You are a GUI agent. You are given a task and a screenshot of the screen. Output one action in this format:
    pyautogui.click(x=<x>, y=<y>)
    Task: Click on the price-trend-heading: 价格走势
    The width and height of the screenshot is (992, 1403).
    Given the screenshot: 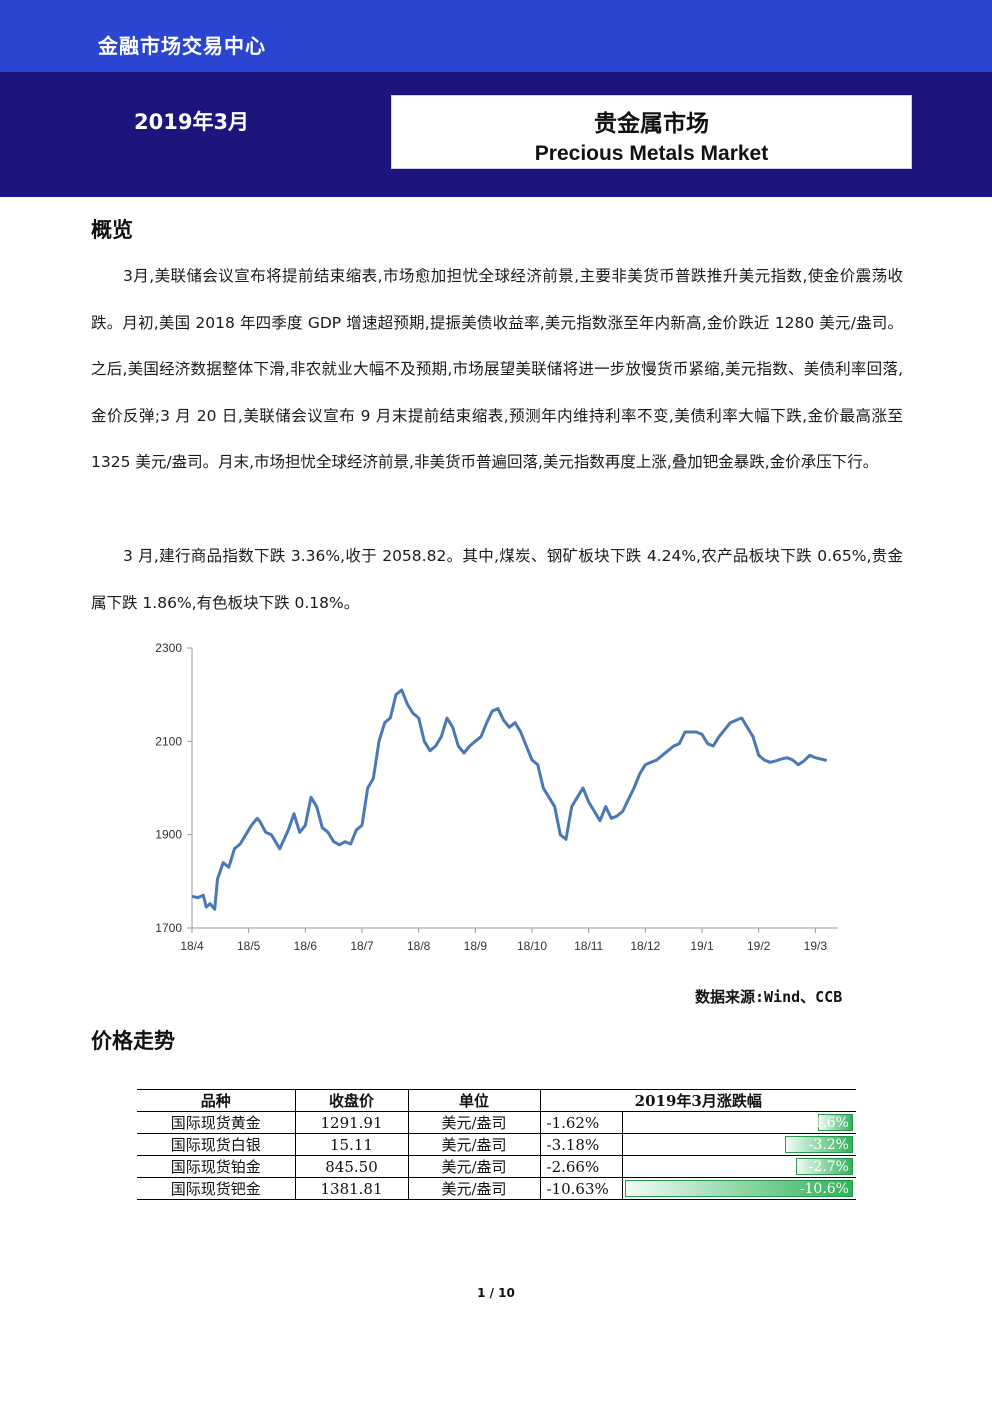 What is the action you would take?
    pyautogui.click(x=133, y=1041)
    